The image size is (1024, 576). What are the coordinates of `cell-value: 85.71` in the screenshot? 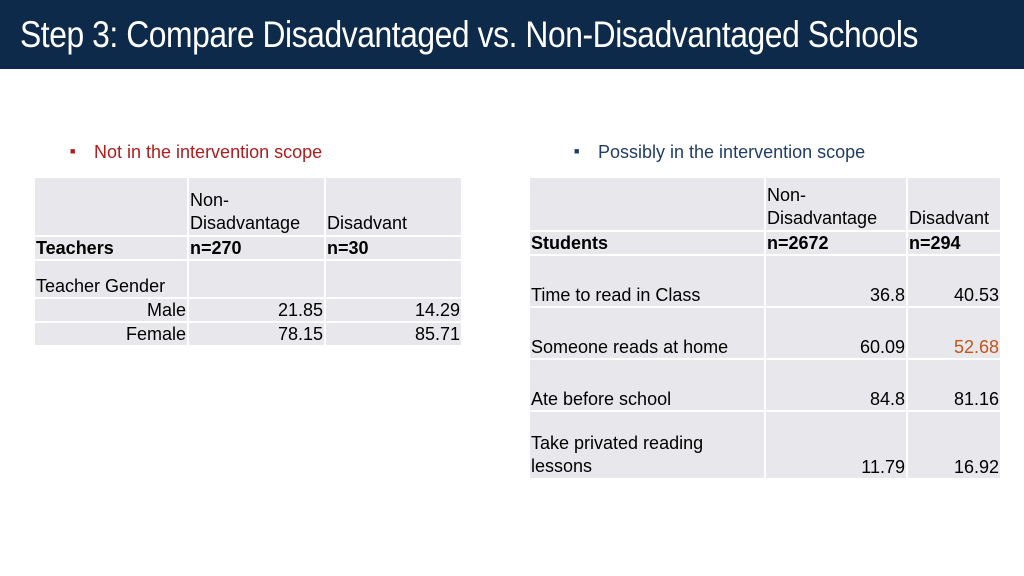 It's located at (393, 334).